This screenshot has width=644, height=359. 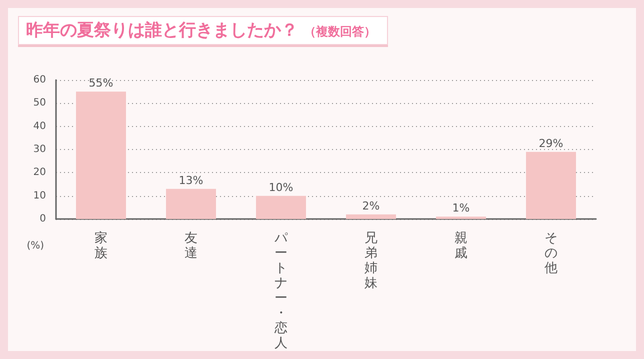 I want to click on x-tick-label: 親戚, so click(x=461, y=246).